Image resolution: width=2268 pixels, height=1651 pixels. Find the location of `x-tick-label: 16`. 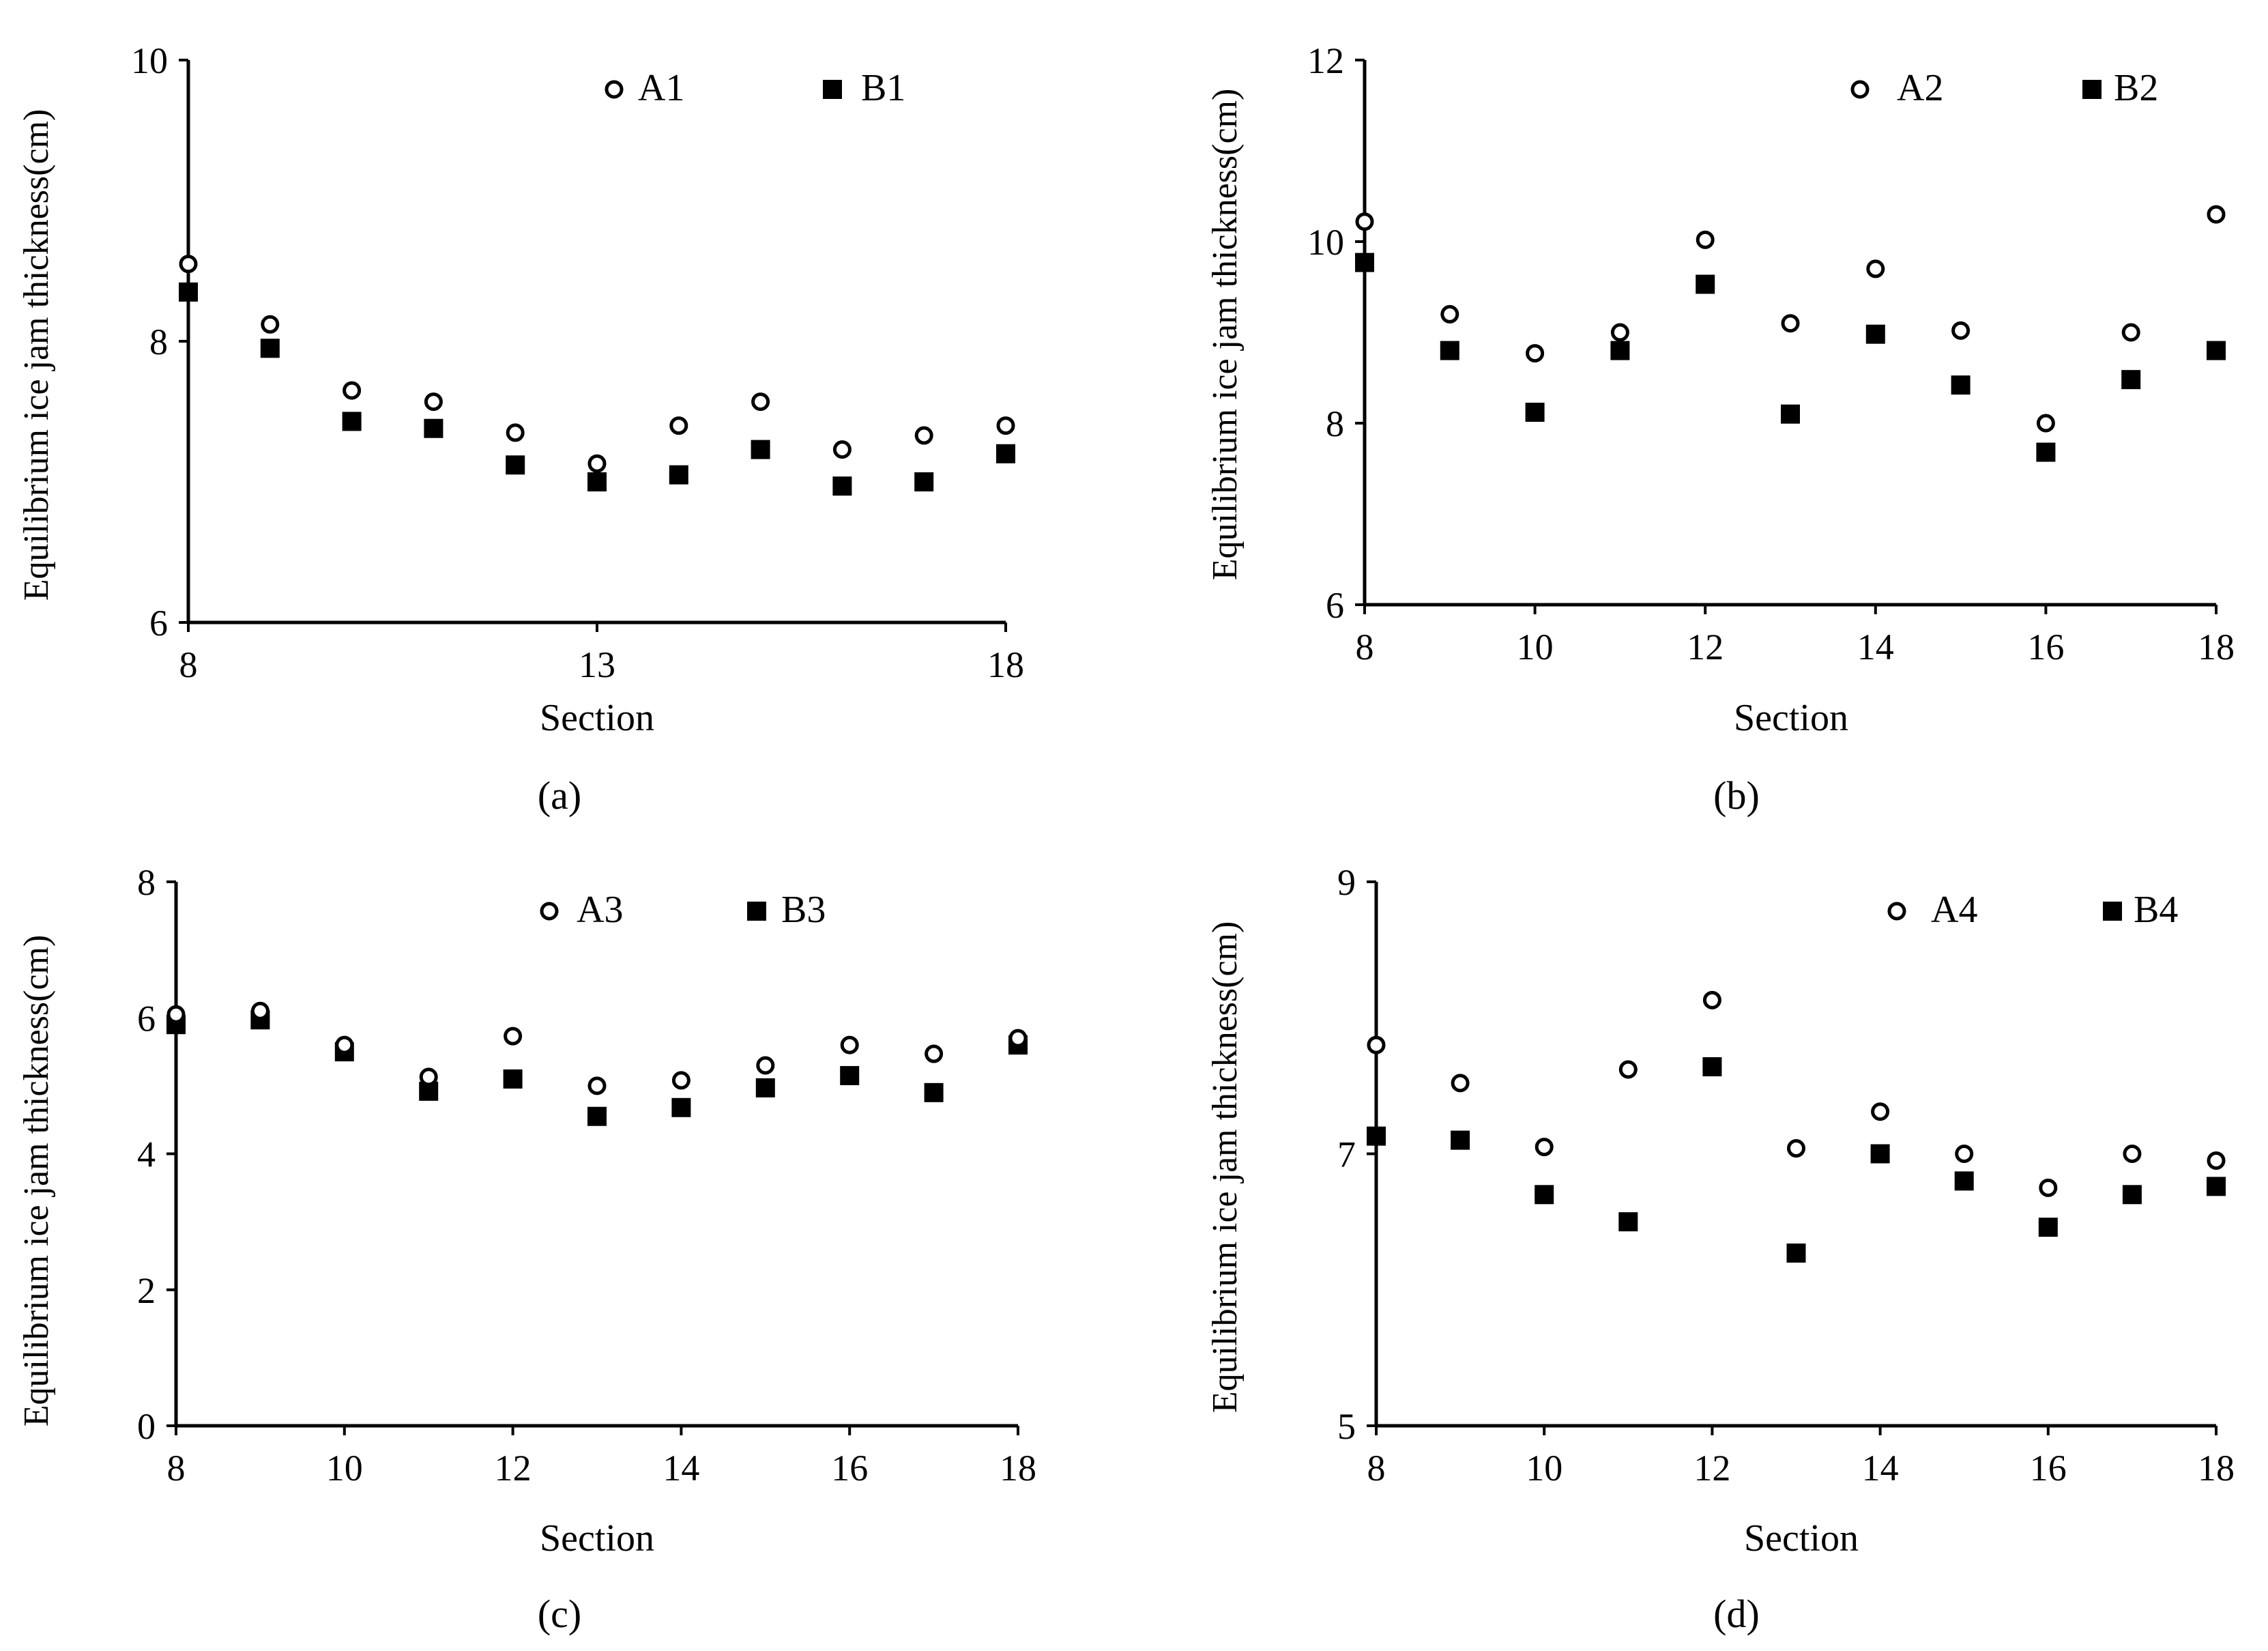

x-tick-label: 16 is located at coordinates (2046, 647).